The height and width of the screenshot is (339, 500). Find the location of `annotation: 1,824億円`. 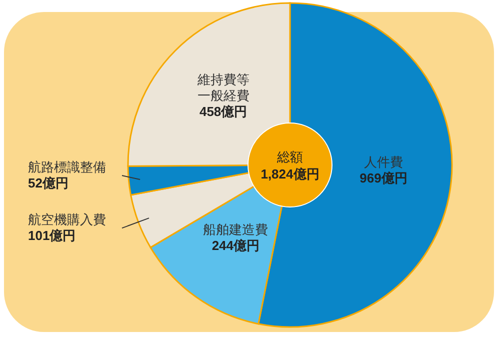

annotation: 1,824億円 is located at coordinates (290, 174).